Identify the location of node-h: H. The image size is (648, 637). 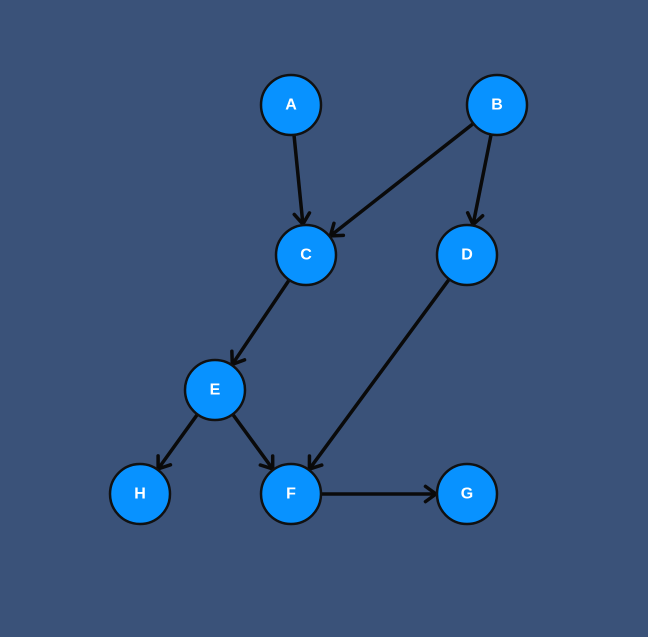
(140, 494).